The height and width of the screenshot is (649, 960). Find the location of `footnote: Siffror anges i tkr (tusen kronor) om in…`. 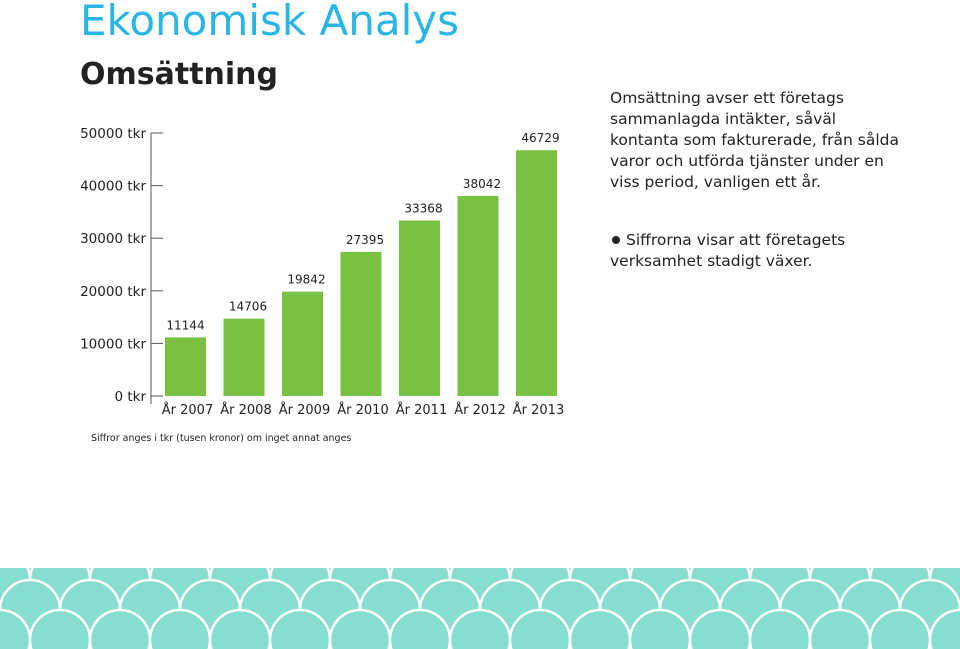

footnote: Siffror anges i tkr (tusen kronor) om in… is located at coordinates (221, 438).